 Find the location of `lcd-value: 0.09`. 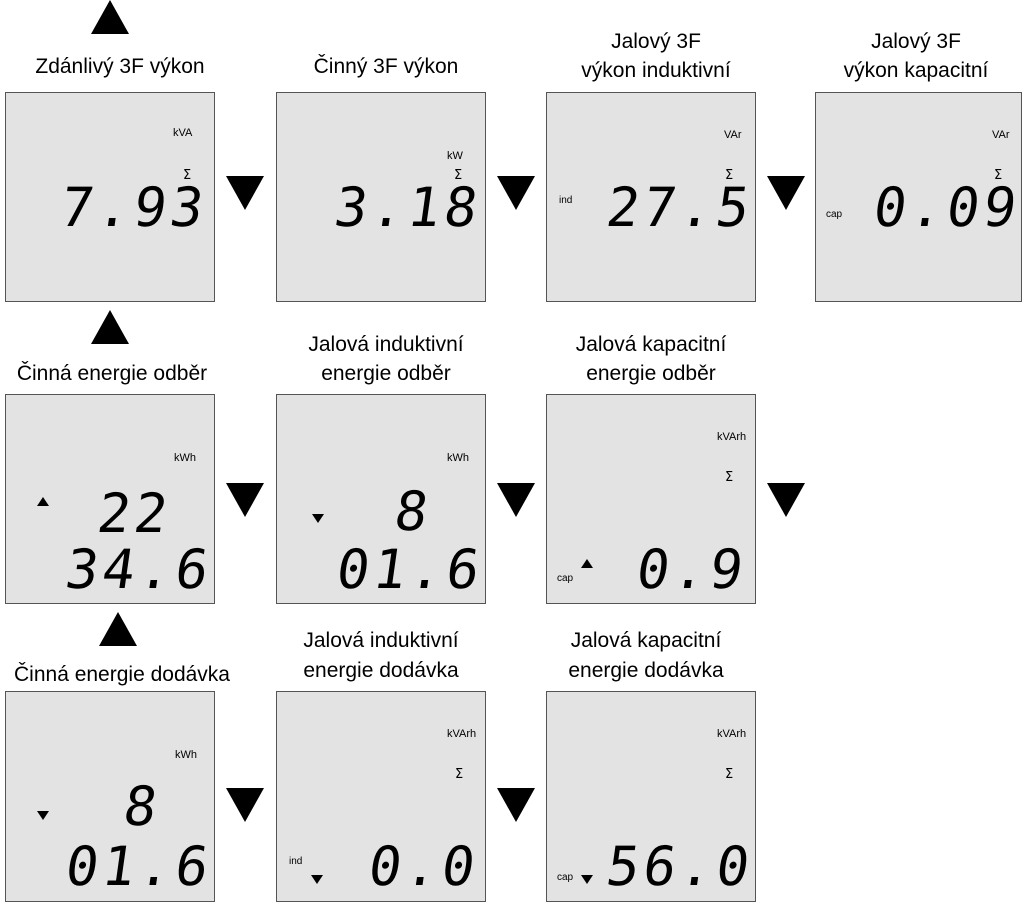

lcd-value: 0.09 is located at coordinates (946, 207).